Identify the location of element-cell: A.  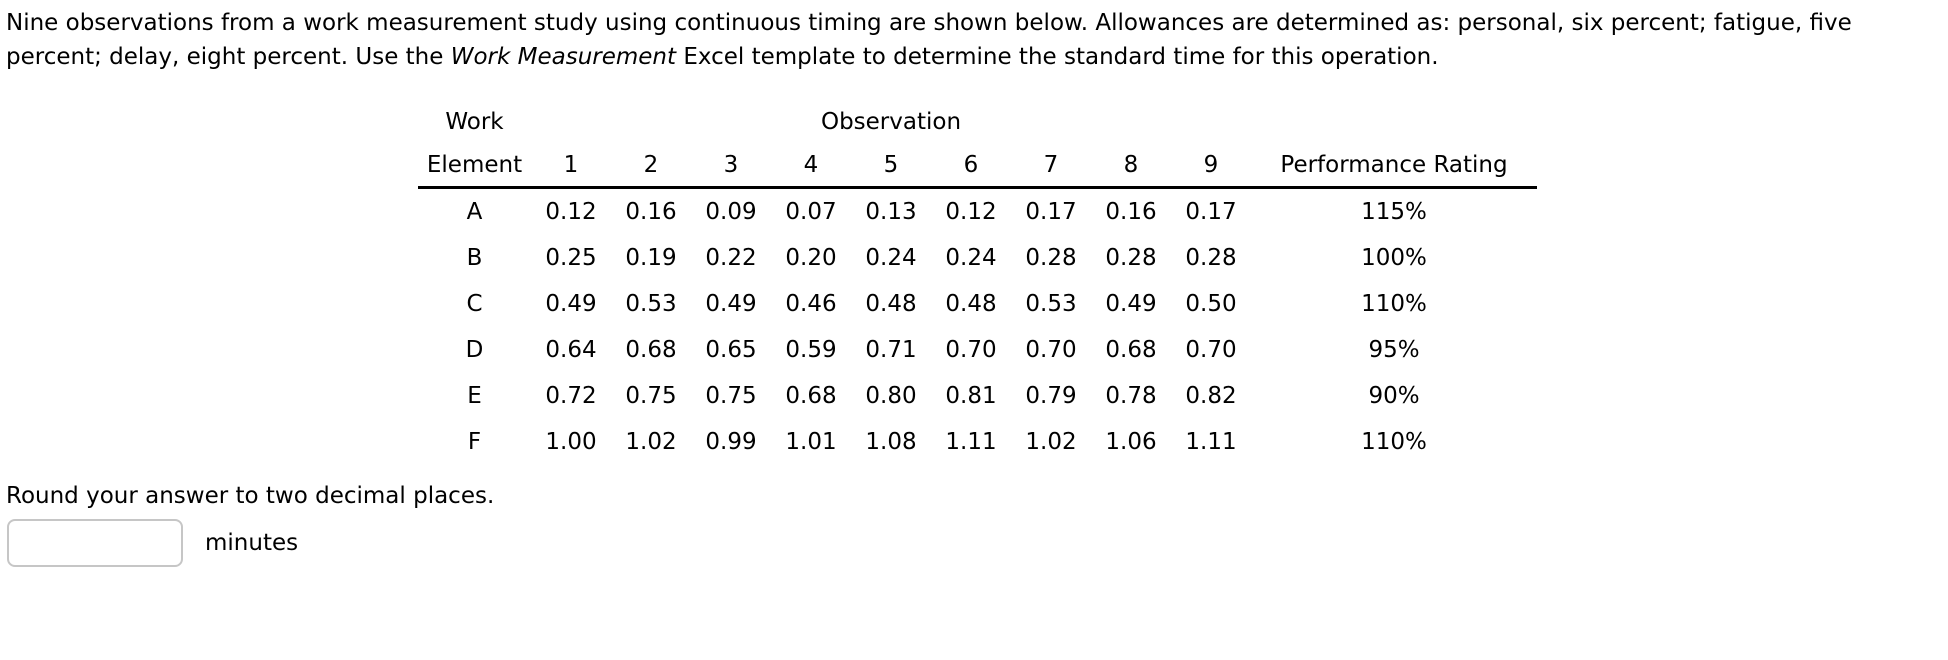
(474, 212).